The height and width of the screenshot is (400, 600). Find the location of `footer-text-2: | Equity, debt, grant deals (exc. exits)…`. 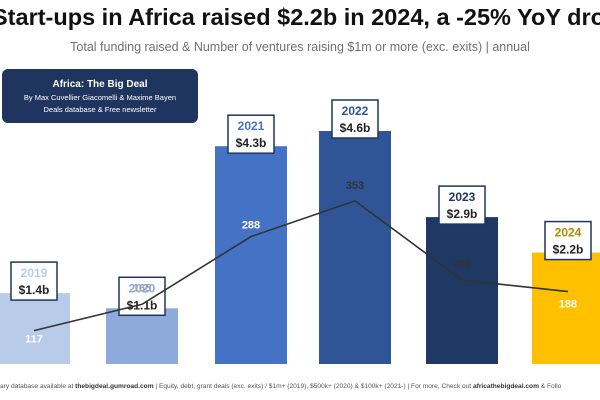

footer-text-2: | Equity, debt, grant deals (exc. exits)… is located at coordinates (313, 386).